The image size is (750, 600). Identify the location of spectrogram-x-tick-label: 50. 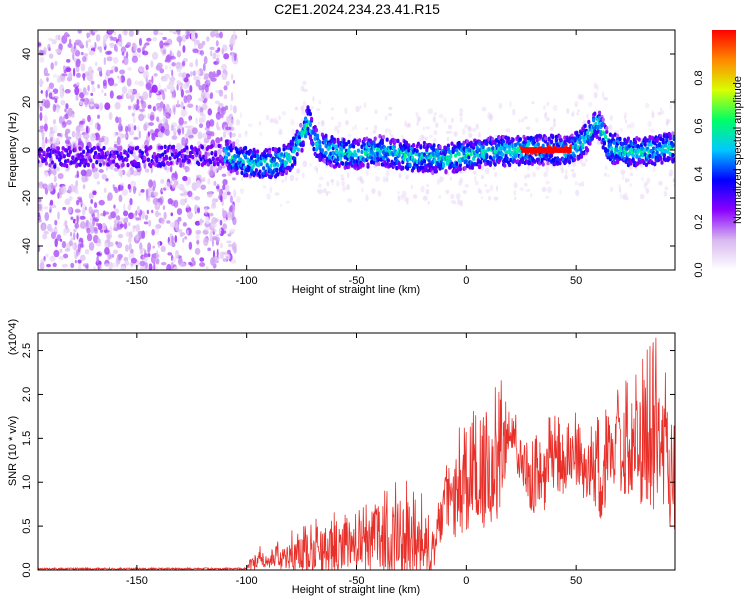
(576, 281).